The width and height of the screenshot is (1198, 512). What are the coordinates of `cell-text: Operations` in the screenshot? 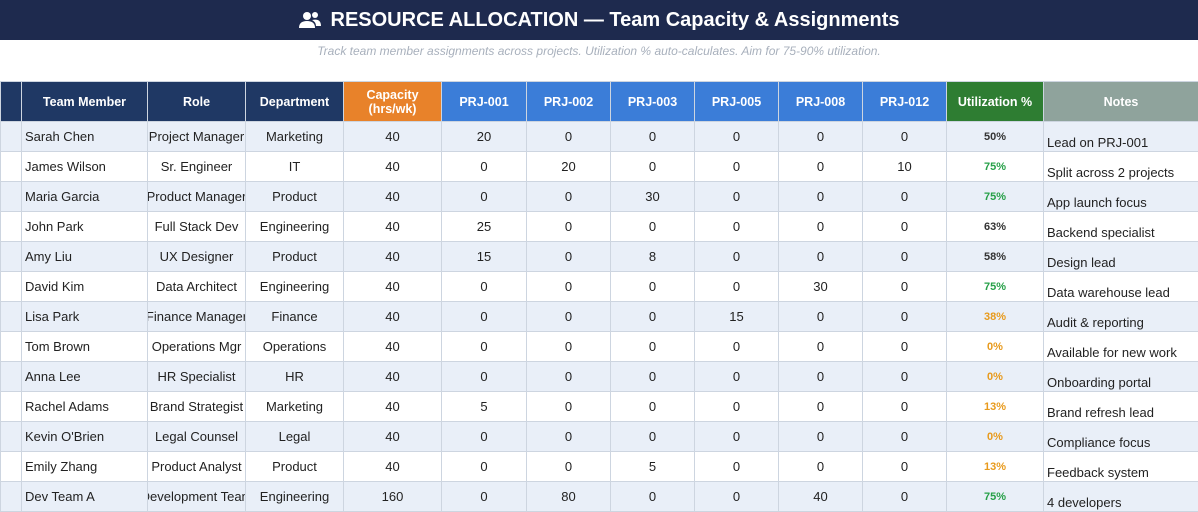 It's located at (294, 347).